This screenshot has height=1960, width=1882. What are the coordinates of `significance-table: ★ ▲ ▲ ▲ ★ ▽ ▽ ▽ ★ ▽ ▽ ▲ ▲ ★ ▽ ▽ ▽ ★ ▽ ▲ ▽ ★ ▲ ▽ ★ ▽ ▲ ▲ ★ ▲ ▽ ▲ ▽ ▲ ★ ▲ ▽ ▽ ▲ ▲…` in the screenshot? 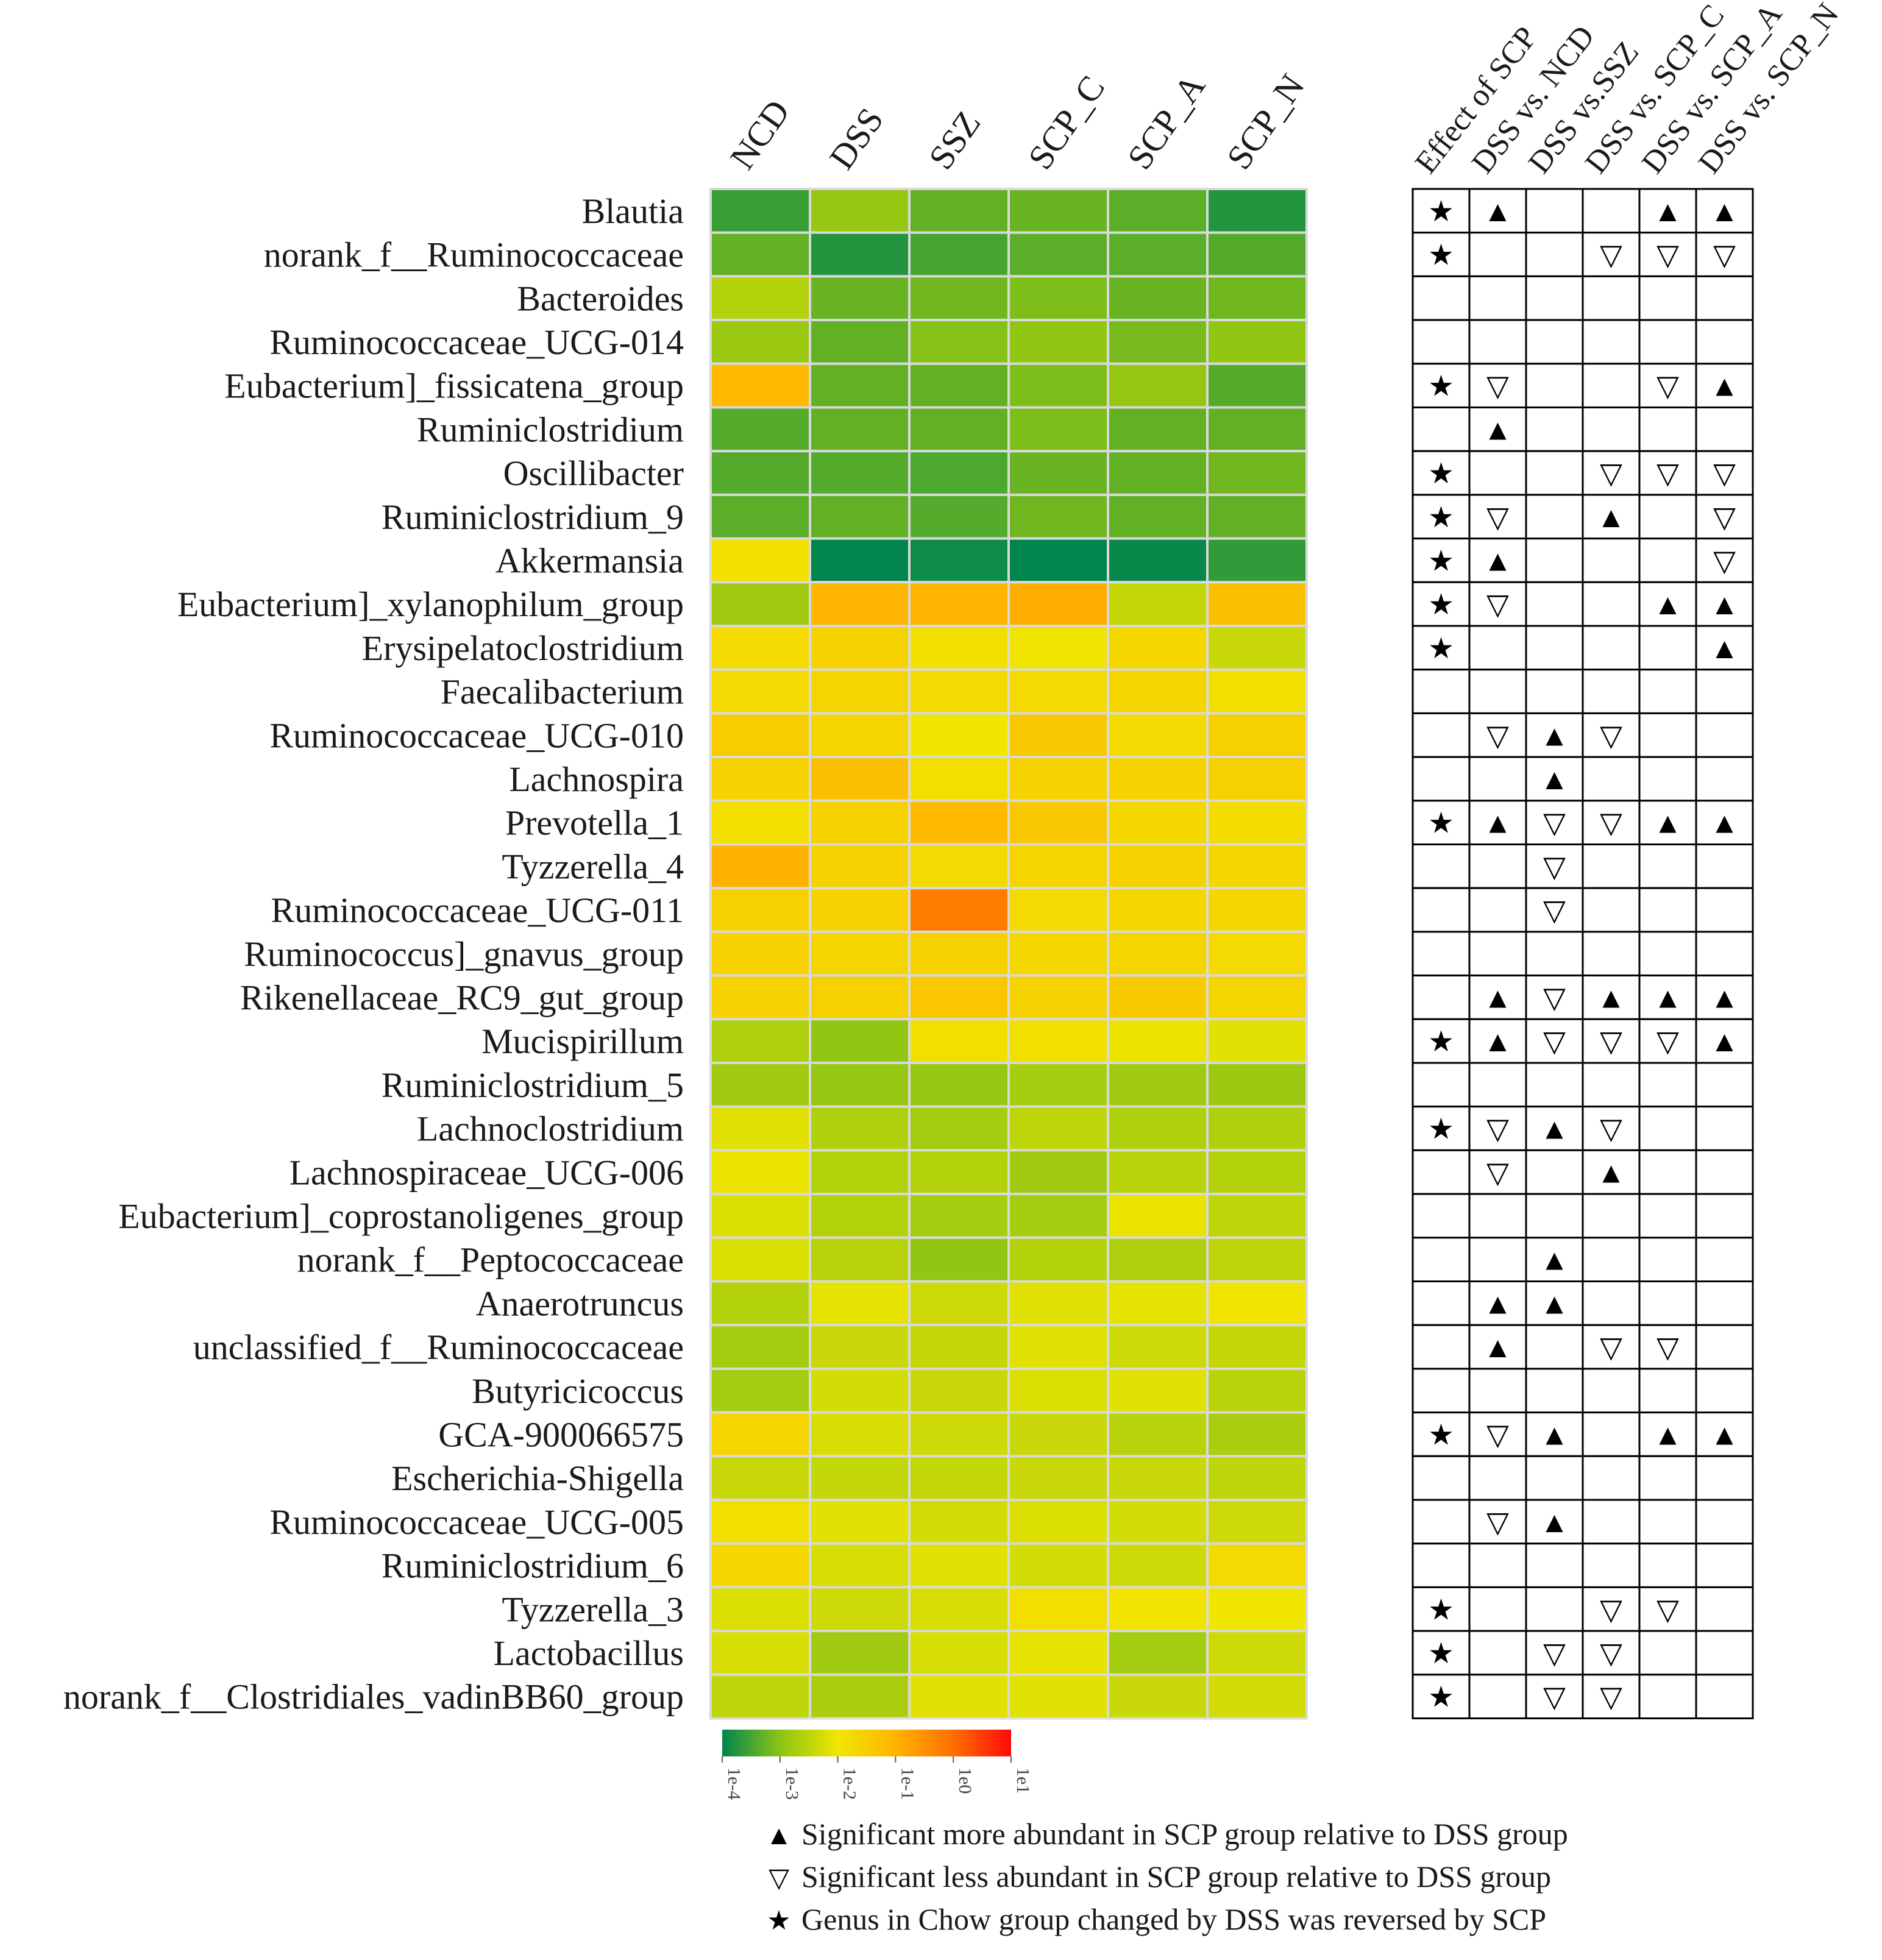 It's located at (1582, 954).